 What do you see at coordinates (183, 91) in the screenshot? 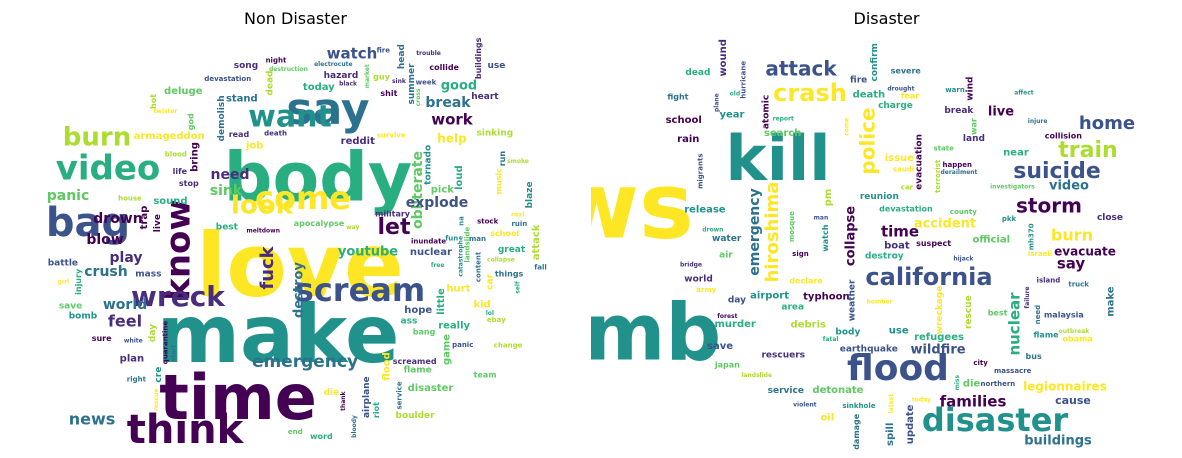
I see `cloud-word: deluge` at bounding box center [183, 91].